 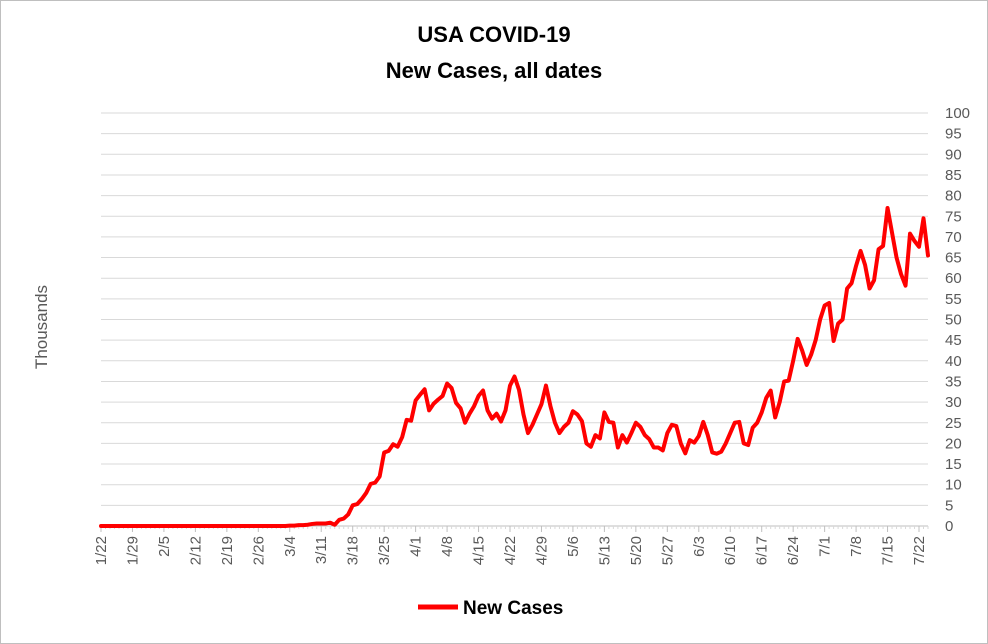 I want to click on x-tick-label: 3/18, so click(x=353, y=550).